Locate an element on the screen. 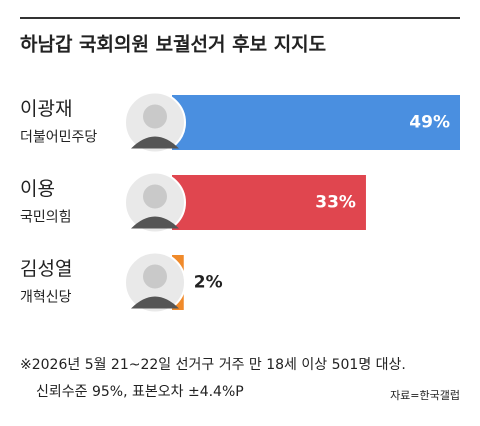 The height and width of the screenshot is (426, 480). party-name: 개혁신당 is located at coordinates (46, 298).